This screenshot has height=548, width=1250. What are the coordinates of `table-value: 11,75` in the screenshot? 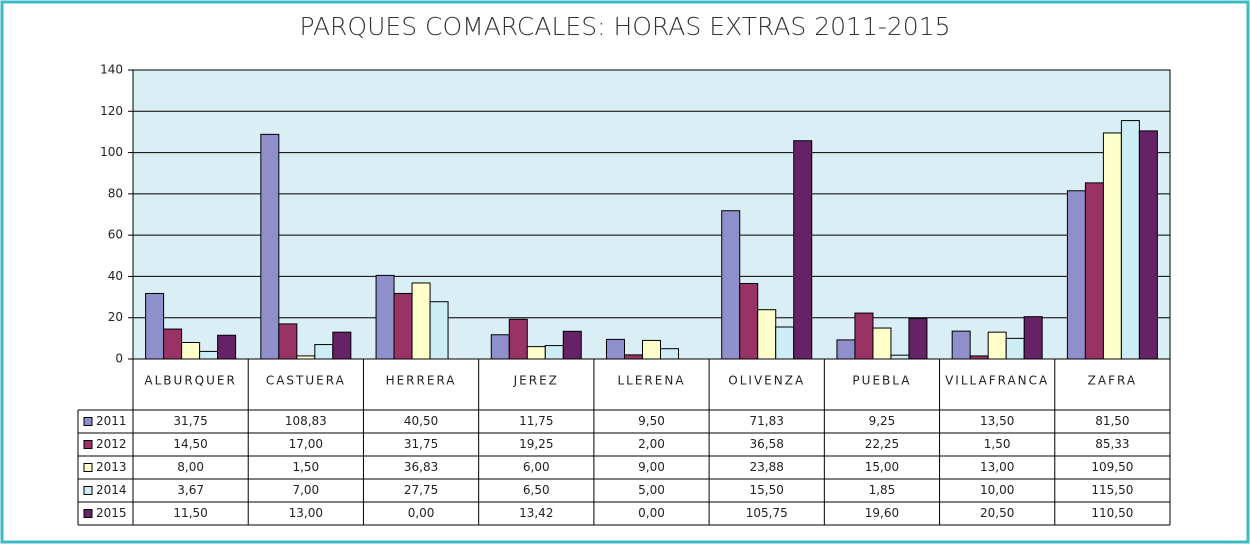 It's located at (536, 421).